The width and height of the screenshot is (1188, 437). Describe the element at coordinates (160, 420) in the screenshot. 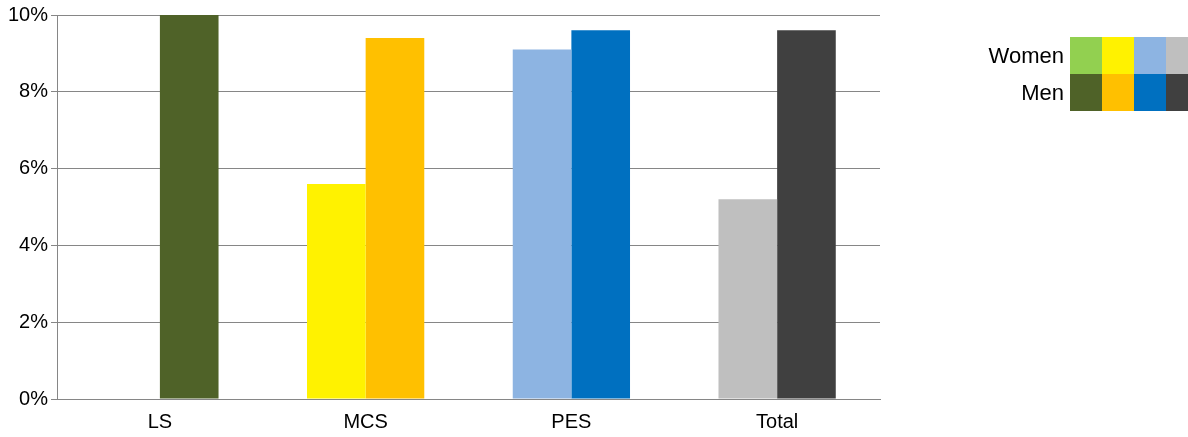

I see `x-tick-label: LS` at that location.